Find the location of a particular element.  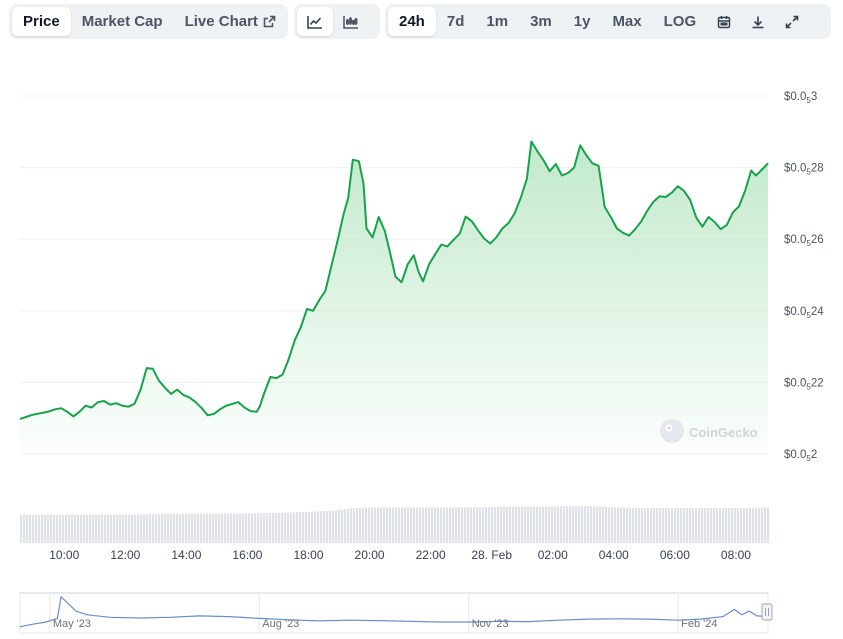

tab-price: Price is located at coordinates (41, 21).